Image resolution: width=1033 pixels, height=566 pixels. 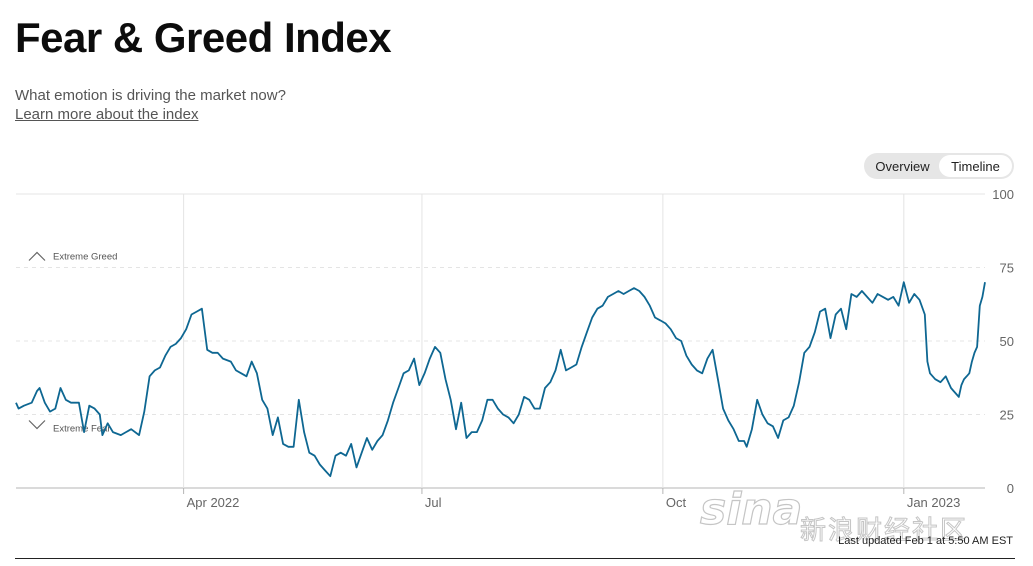 I want to click on learn-more-link: Learn more about the index, so click(x=107, y=114).